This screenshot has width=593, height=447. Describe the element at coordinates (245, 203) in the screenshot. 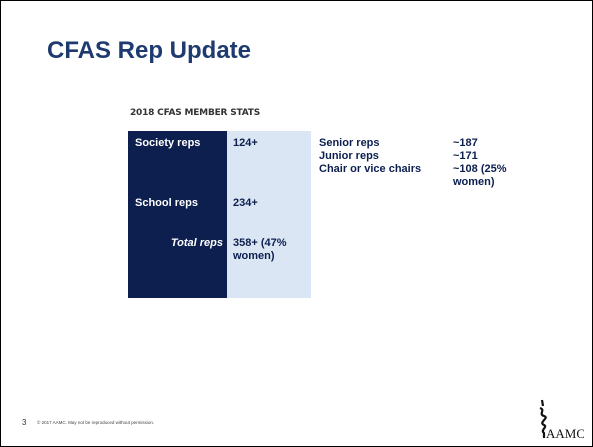

I see `row-value: 234+` at that location.